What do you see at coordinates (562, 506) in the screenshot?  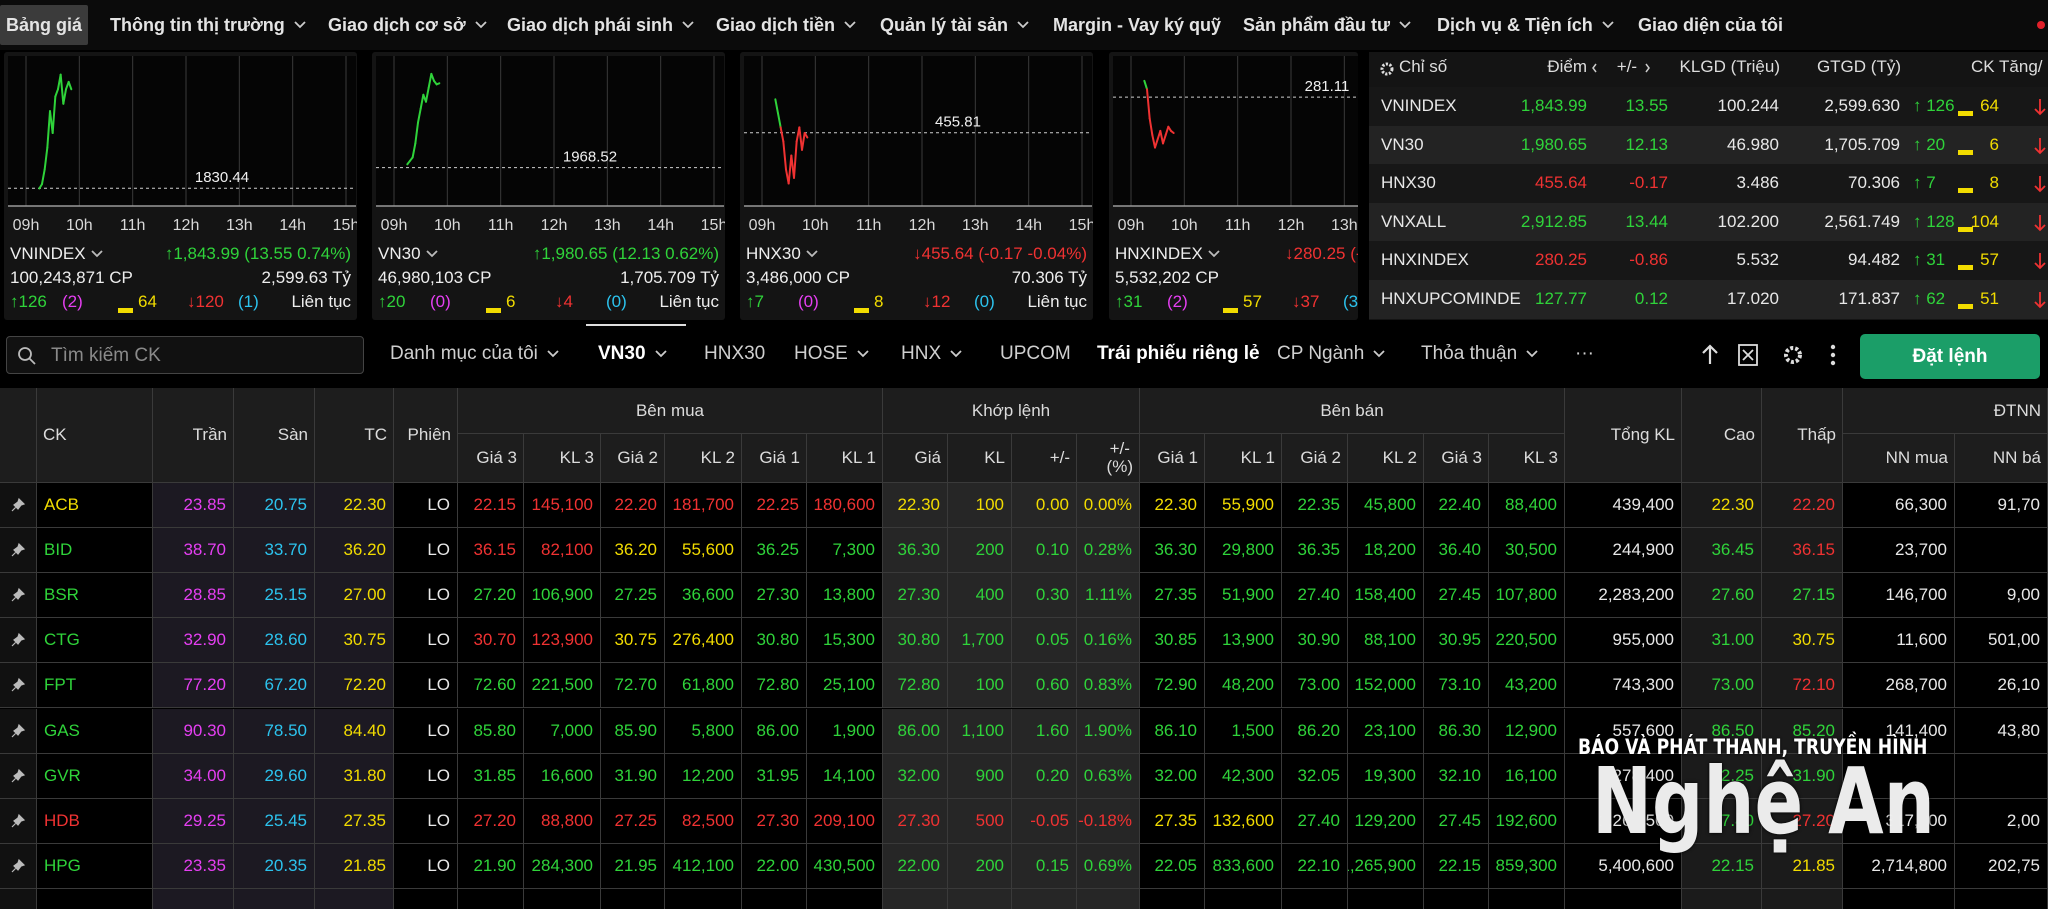 I see `board-cell: 145,100` at bounding box center [562, 506].